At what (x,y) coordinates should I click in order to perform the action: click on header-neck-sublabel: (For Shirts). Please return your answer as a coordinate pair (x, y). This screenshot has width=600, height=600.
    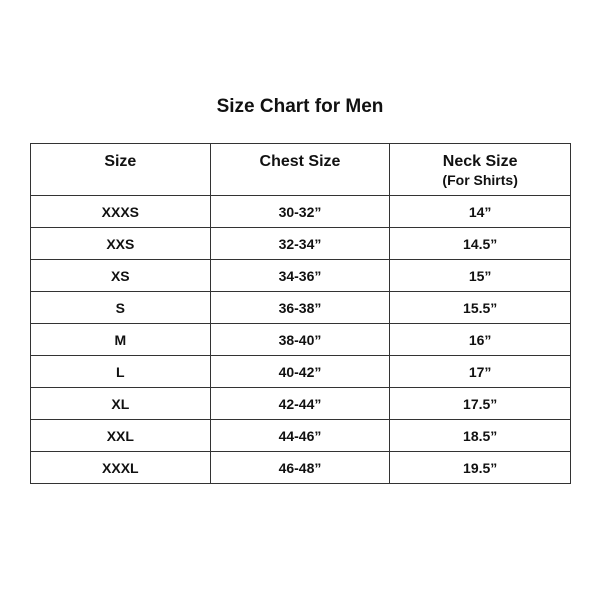
    Looking at the image, I should click on (480, 180).